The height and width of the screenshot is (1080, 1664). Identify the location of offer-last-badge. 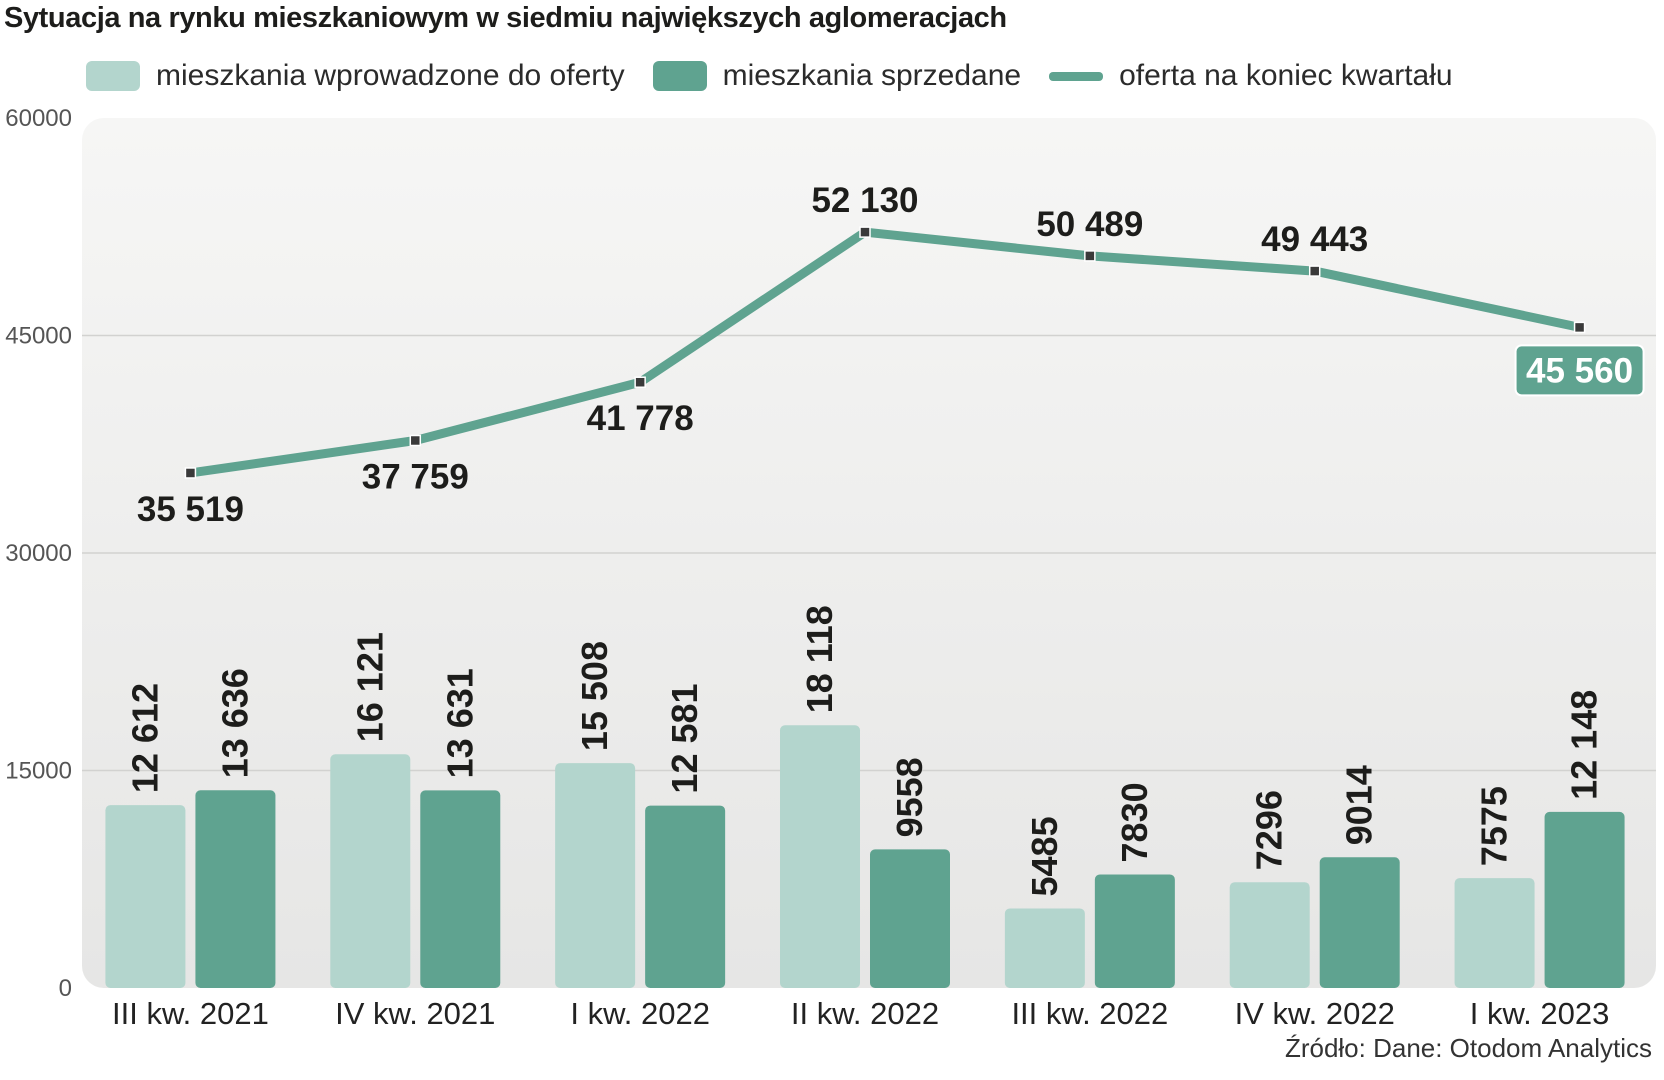
(1579, 370).